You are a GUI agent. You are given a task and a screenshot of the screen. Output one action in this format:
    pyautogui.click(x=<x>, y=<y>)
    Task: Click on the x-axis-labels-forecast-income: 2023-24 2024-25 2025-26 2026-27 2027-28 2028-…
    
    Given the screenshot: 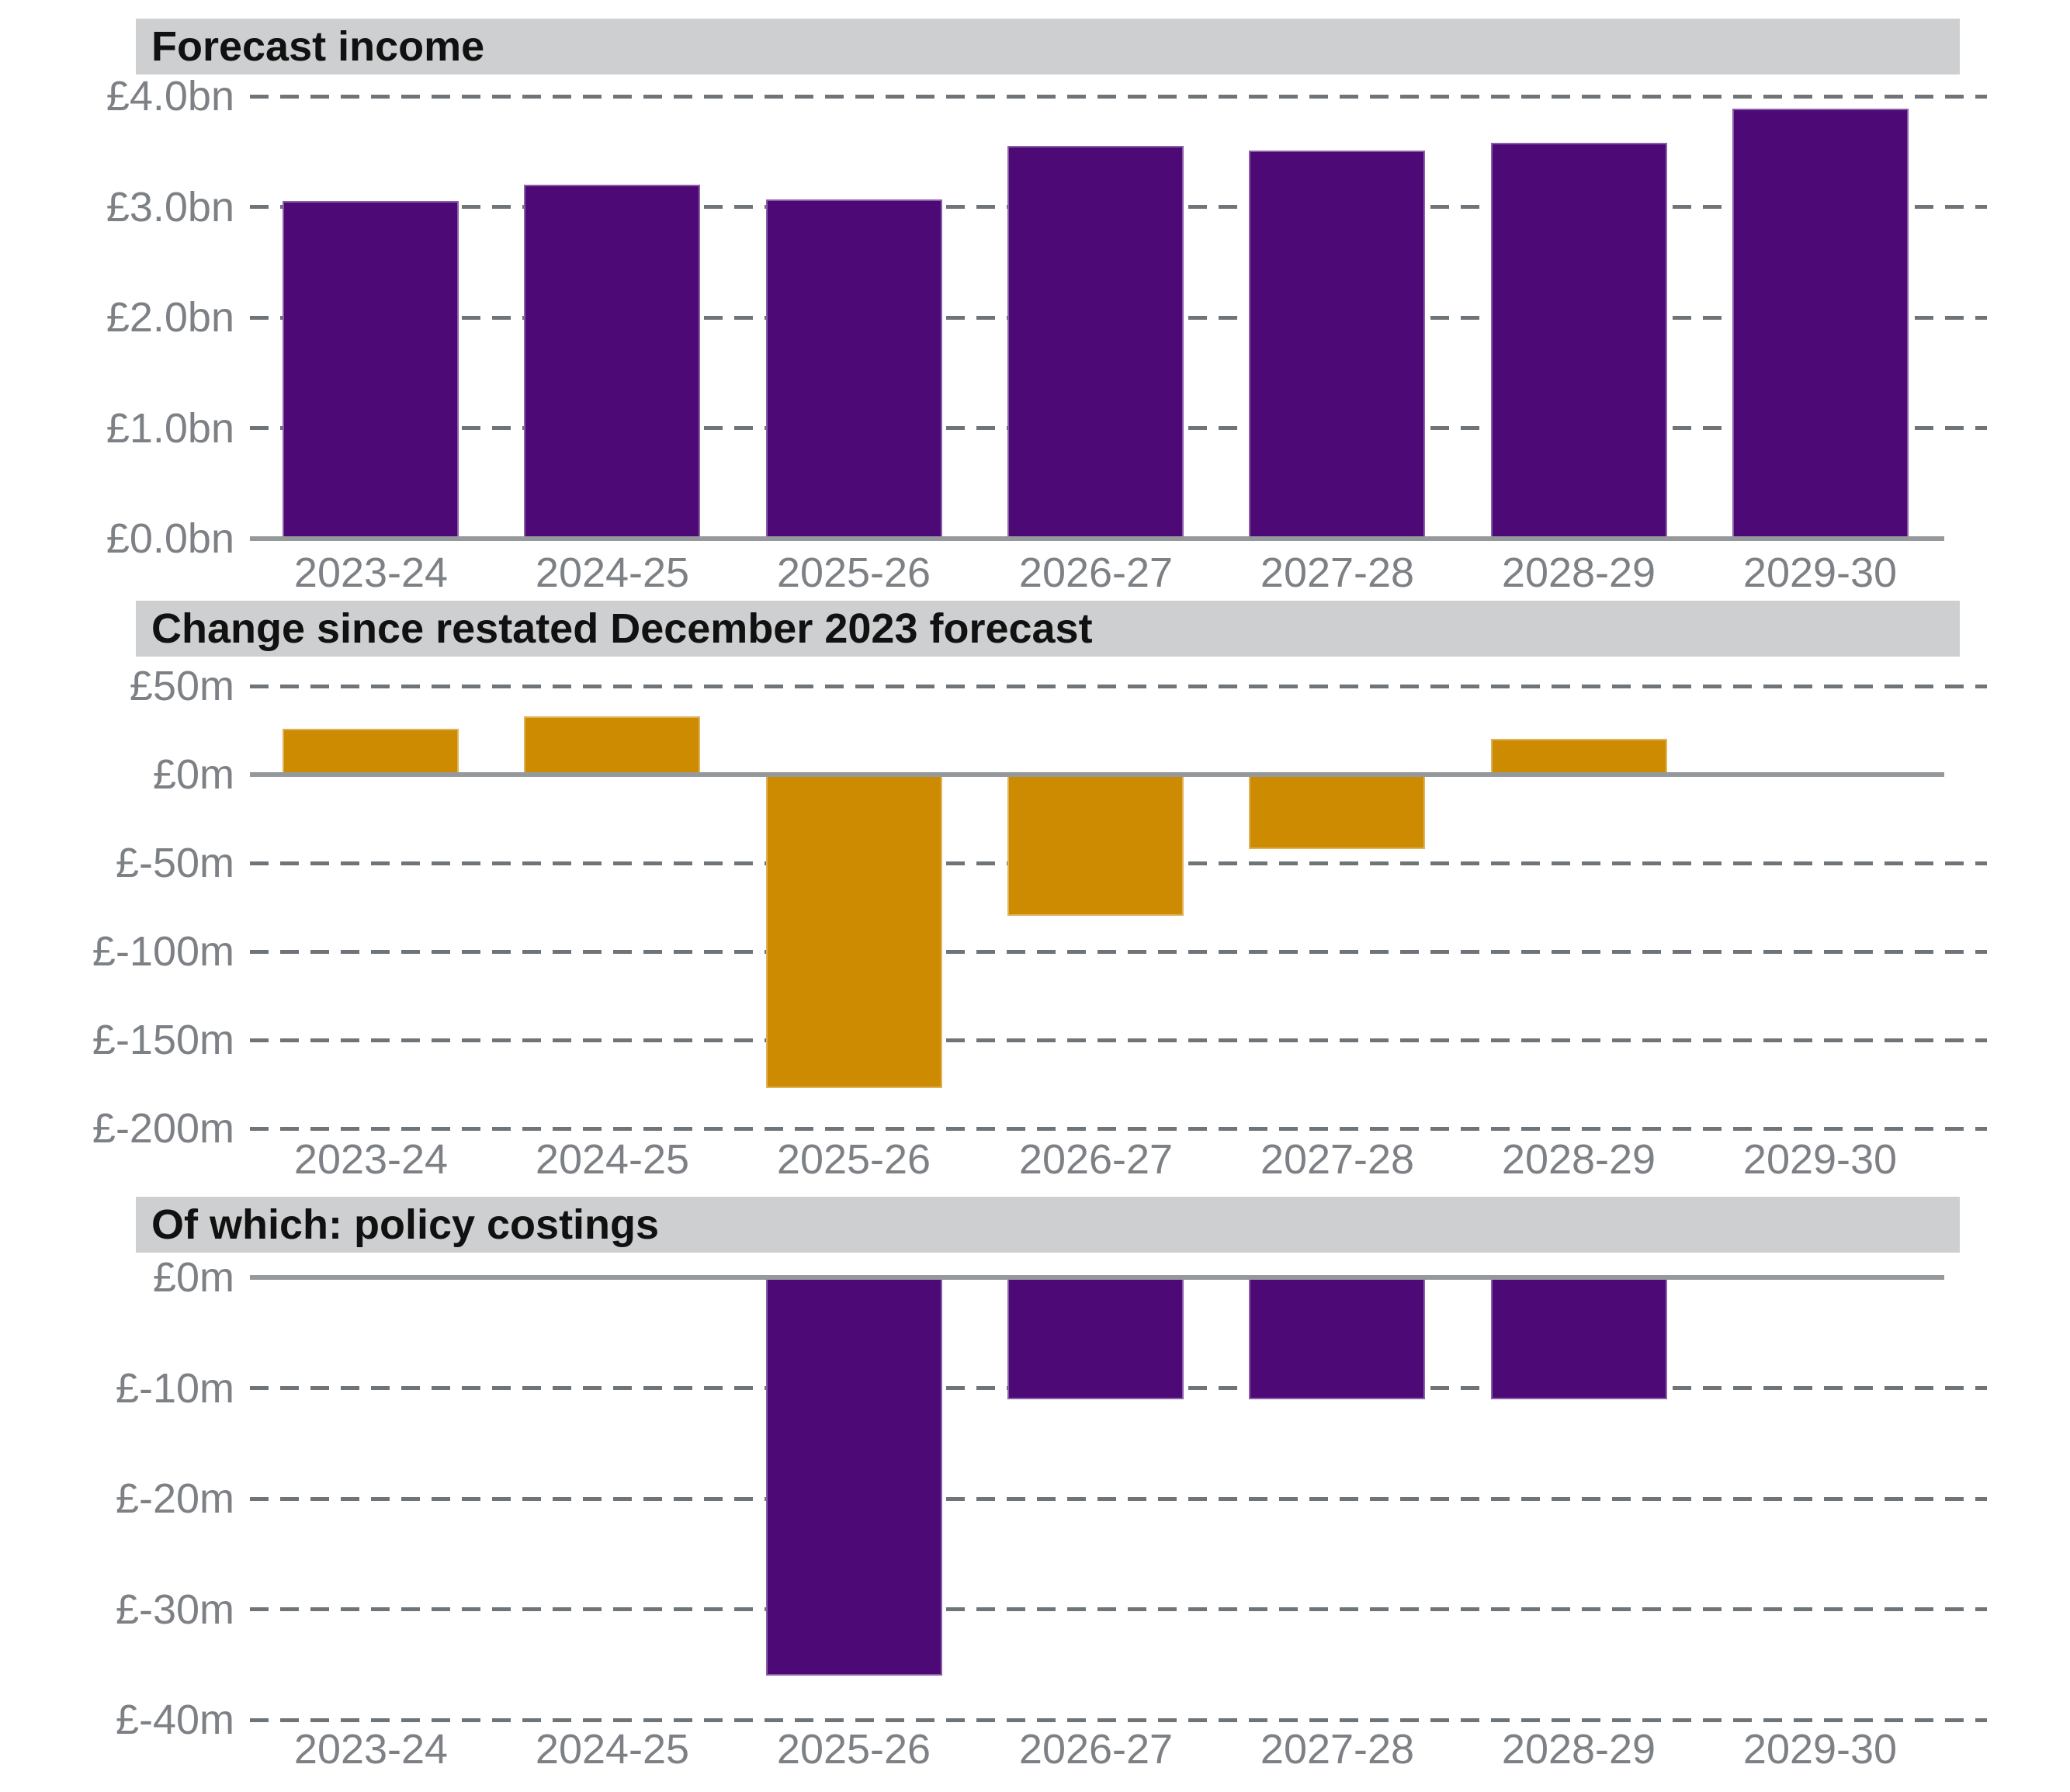 What is the action you would take?
    pyautogui.click(x=1095, y=573)
    